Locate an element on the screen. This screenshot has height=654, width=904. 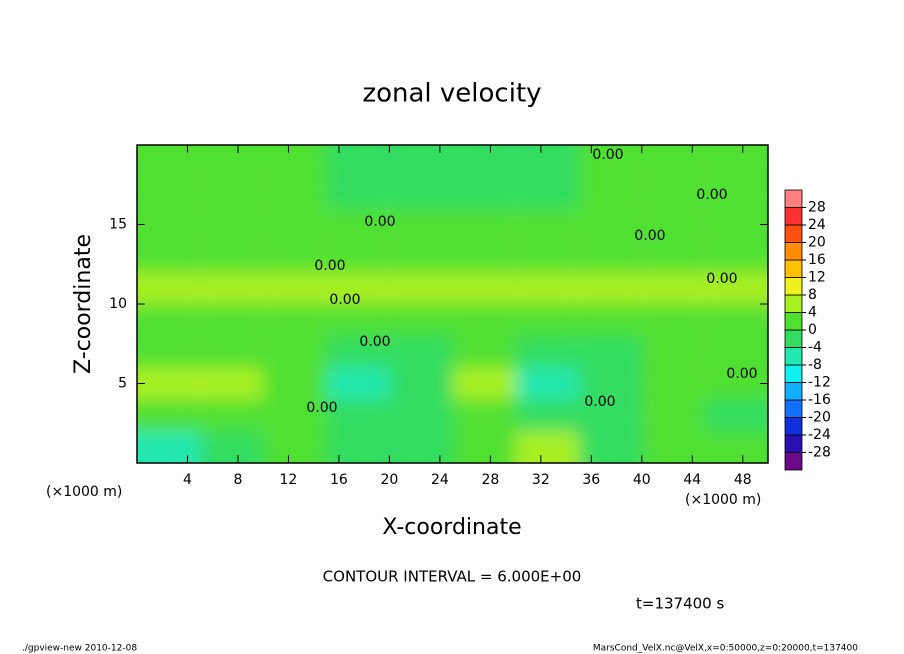
colorbar-tick-label: 28 is located at coordinates (817, 208).